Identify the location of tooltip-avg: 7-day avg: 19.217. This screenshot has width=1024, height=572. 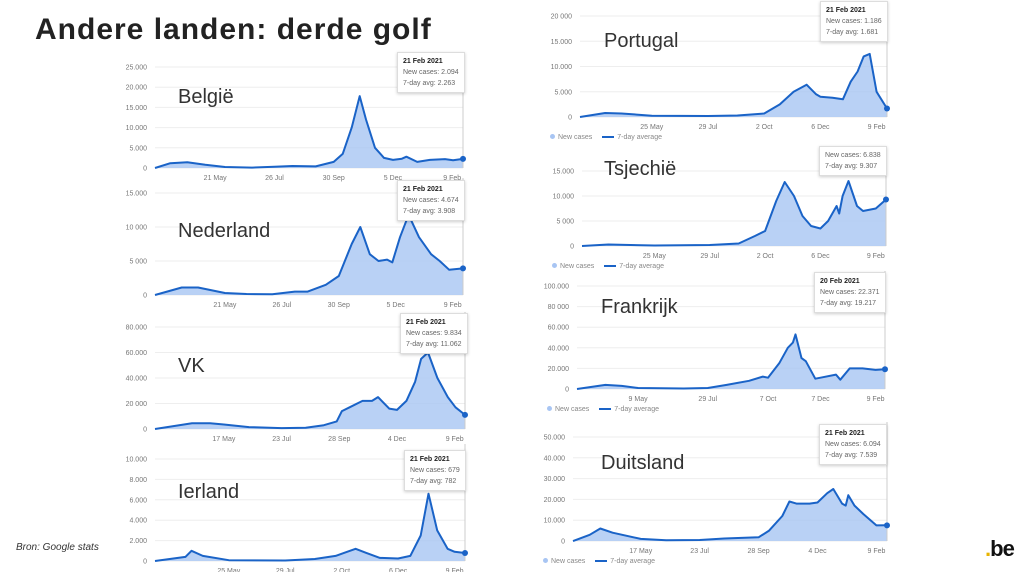
(848, 303).